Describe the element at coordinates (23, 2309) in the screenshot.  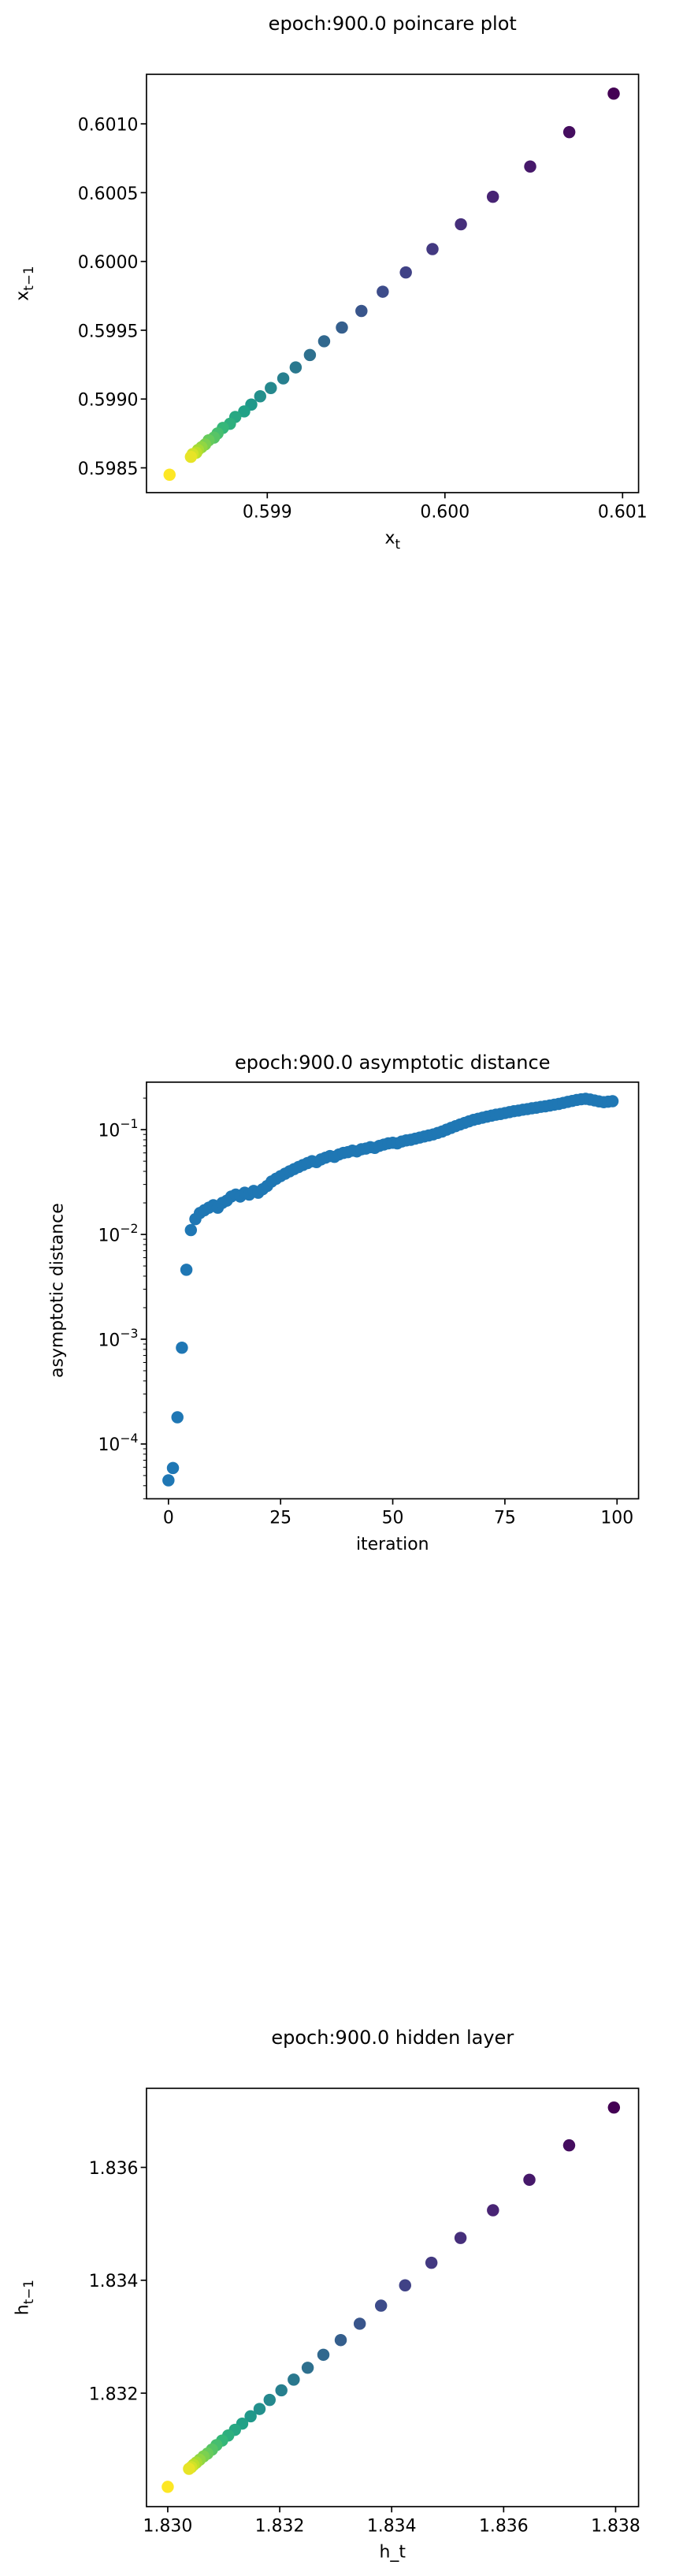
I see `y-axis-label-main: h` at that location.